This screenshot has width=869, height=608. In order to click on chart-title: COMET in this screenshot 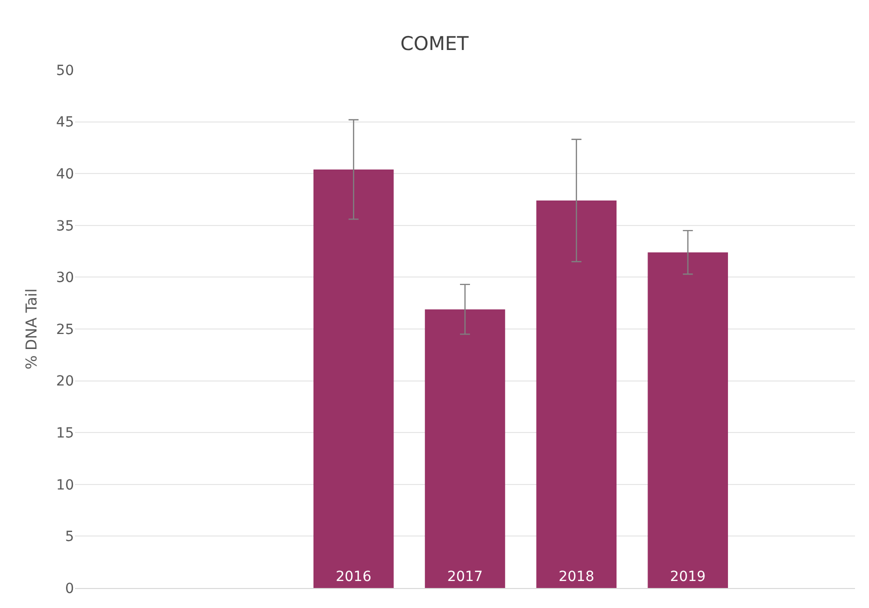, I will do `click(434, 43)`.